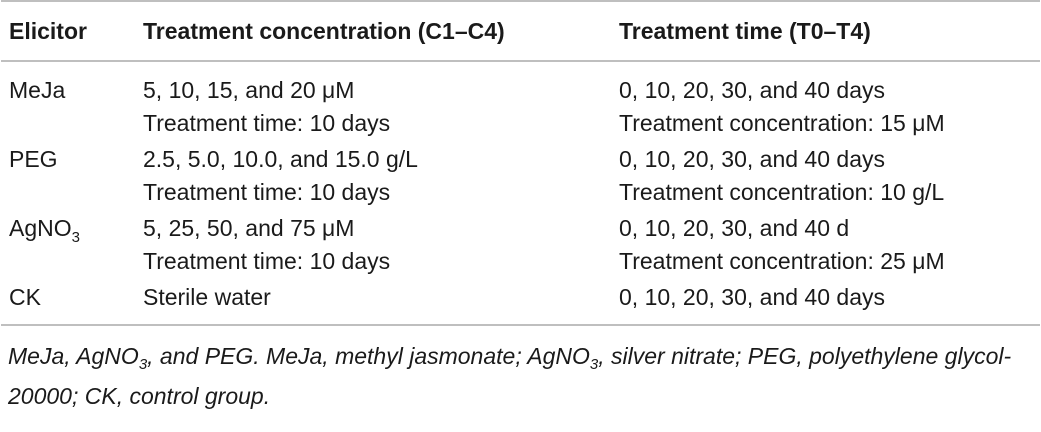 This screenshot has width=1041, height=432. I want to click on concentration-values: 5, 25, 50, and 75 μM, so click(249, 228).